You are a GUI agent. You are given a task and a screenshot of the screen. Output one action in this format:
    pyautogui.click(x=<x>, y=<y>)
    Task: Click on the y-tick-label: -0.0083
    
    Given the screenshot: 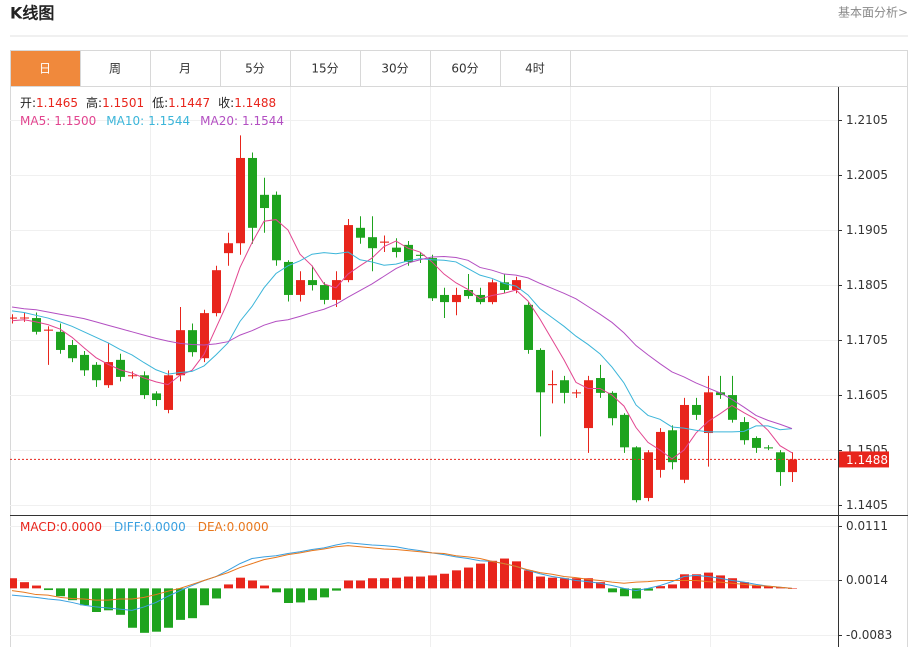 What is the action you would take?
    pyautogui.click(x=869, y=635)
    